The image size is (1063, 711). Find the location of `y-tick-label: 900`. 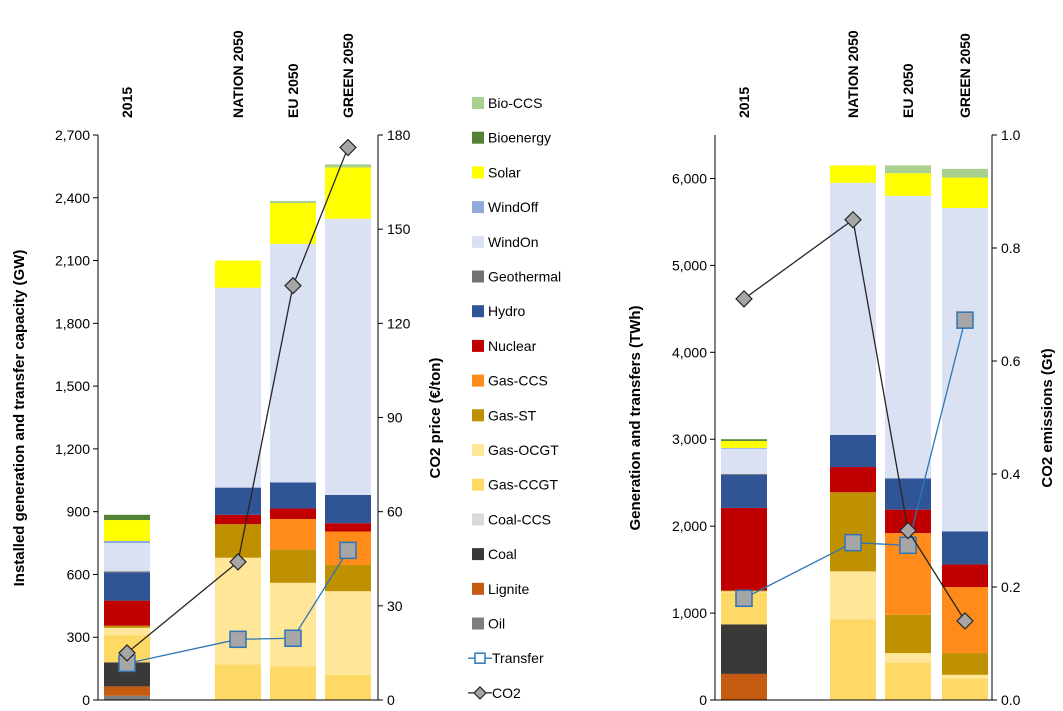

y-tick-label: 900 is located at coordinates (79, 512).